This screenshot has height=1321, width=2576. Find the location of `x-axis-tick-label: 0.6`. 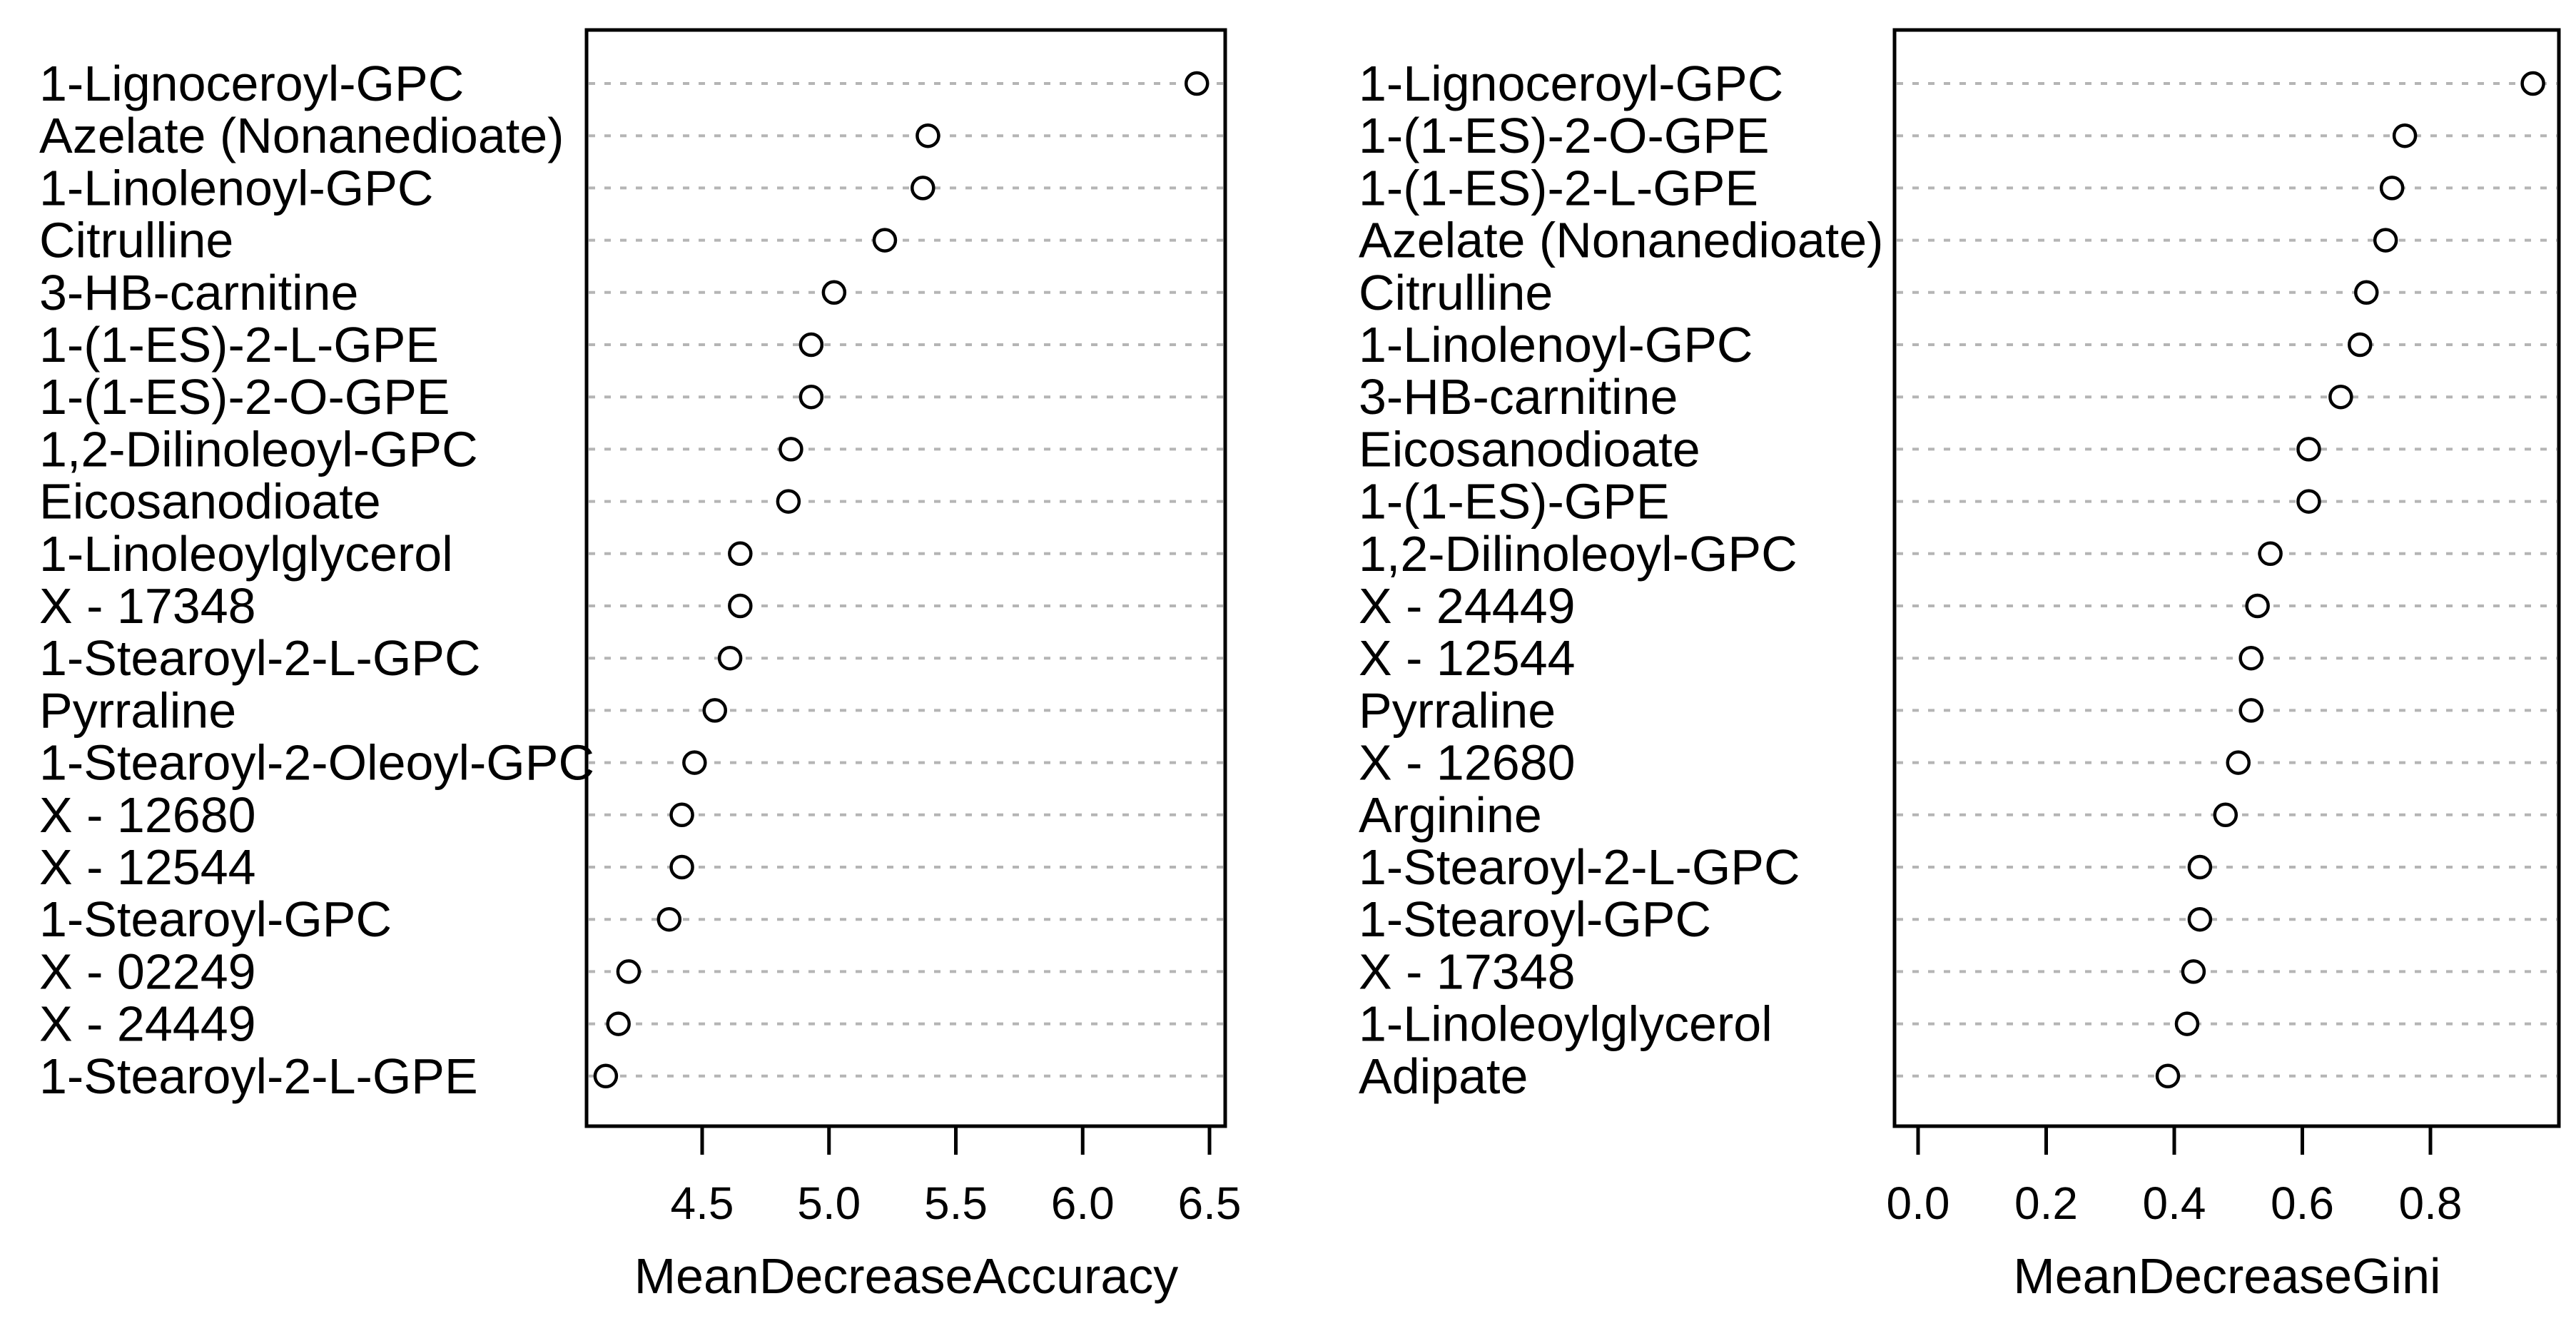

x-axis-tick-label: 0.6 is located at coordinates (2302, 1203).